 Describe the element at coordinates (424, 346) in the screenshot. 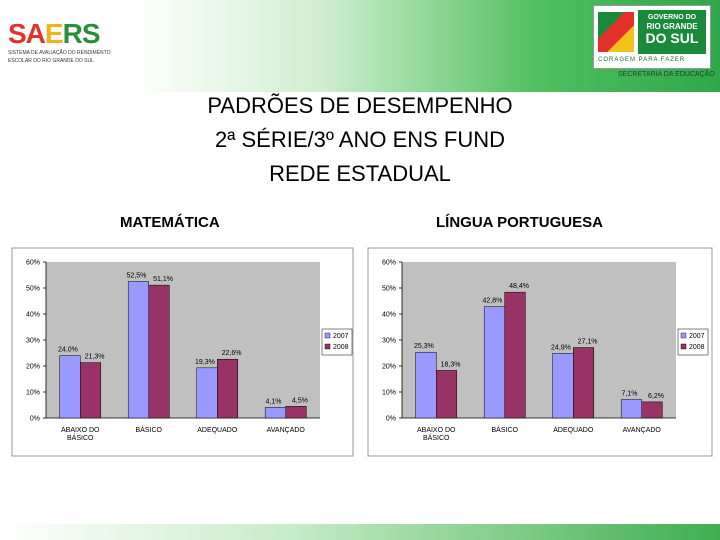

I see `port-data-label: 25,3%` at that location.